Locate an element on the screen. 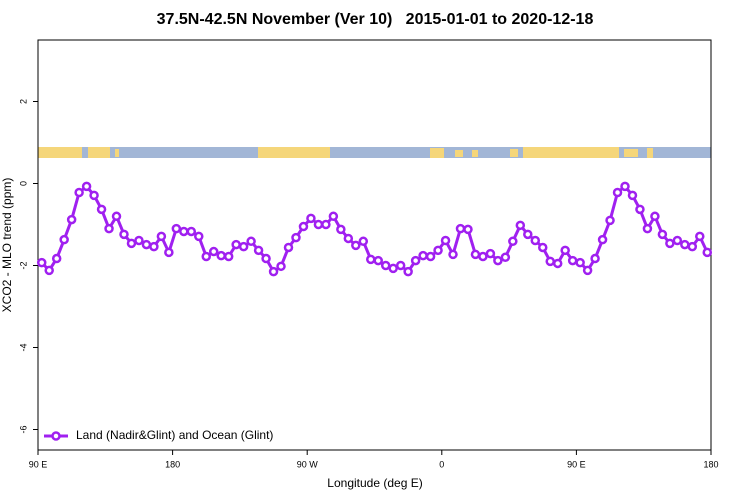 This screenshot has width=750, height=500. legend-item: Land (Nadir&Glint) and Ocean (Glint) is located at coordinates (158, 435).